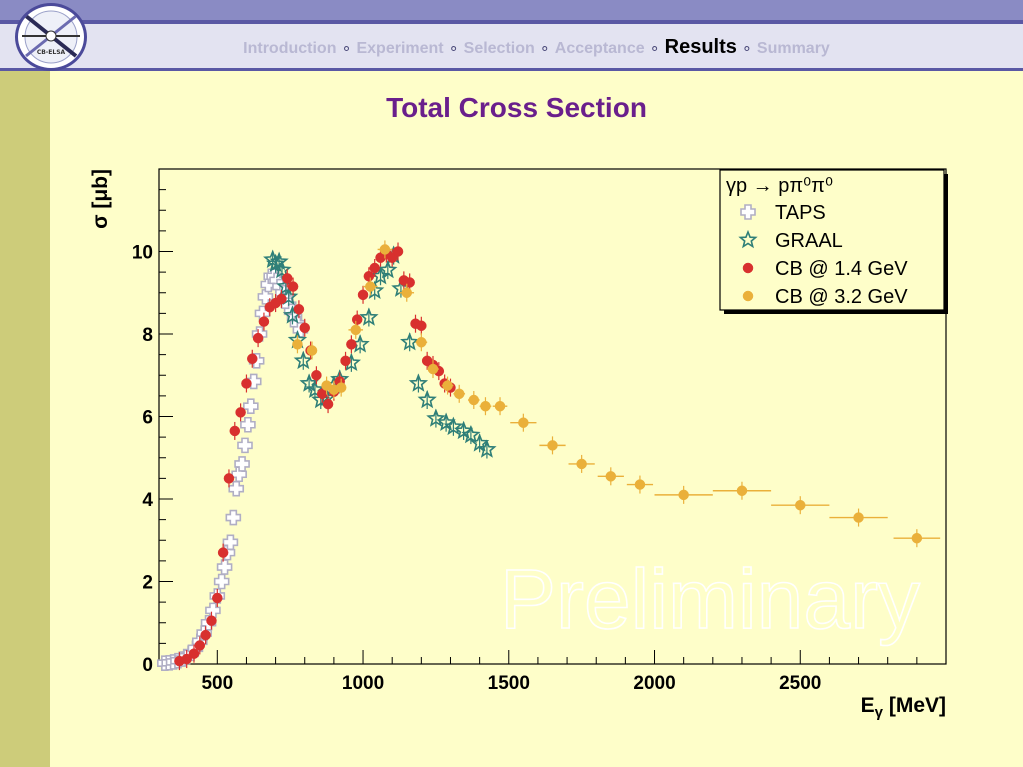 This screenshot has height=767, width=1023. Describe the element at coordinates (499, 48) in the screenshot. I see `nav-item-selection: Selection` at that location.